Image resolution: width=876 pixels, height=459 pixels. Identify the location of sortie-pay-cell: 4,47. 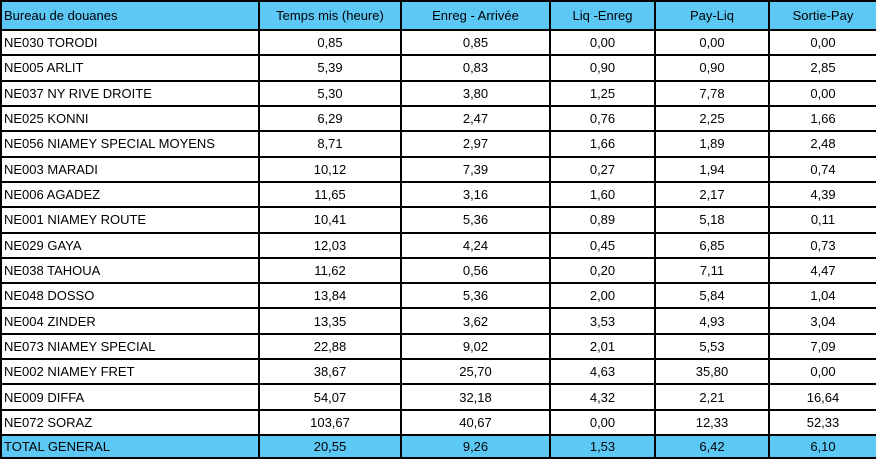
(822, 270).